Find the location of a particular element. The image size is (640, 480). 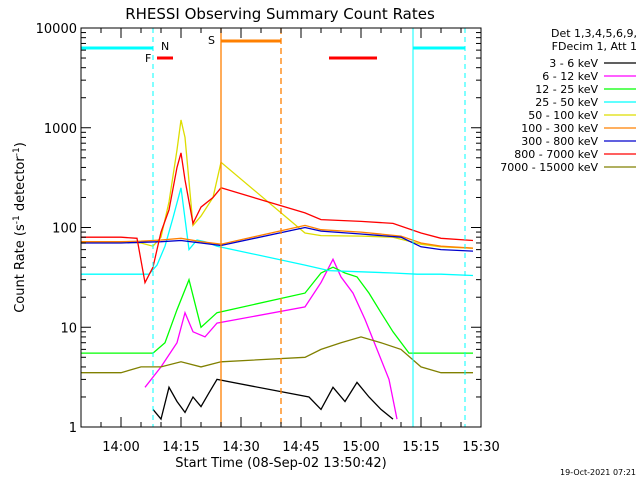

x-tick-label-4: 15:00 is located at coordinates (360, 447).